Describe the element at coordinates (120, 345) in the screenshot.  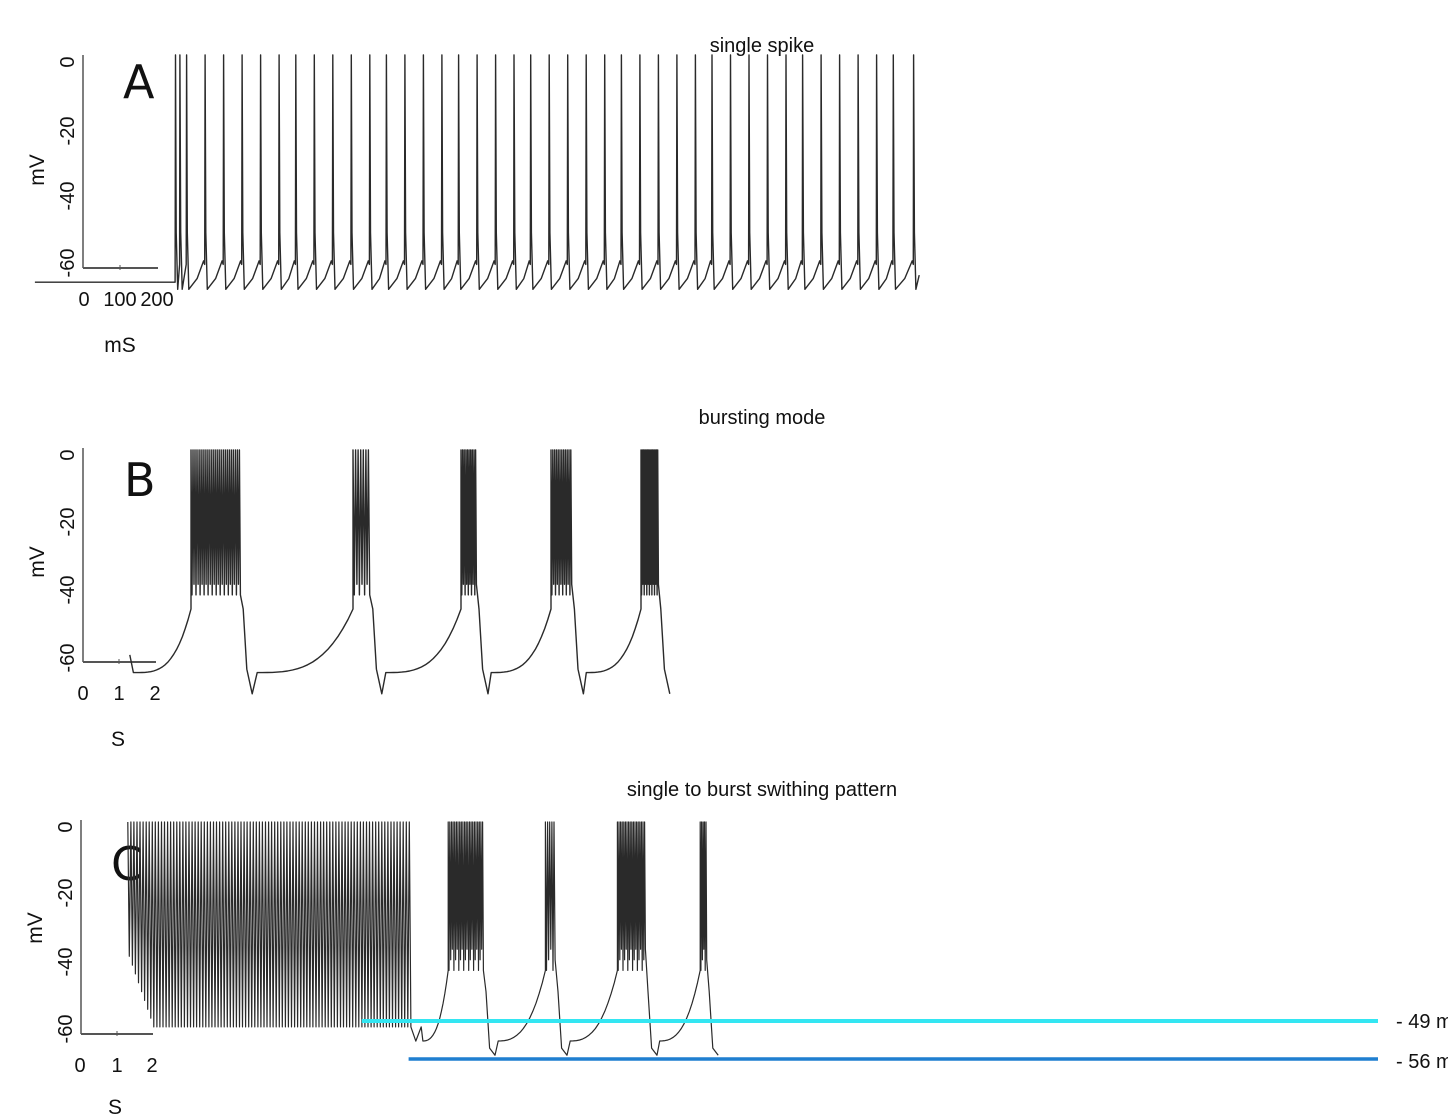
I see `panel-a-x-label: mS` at that location.